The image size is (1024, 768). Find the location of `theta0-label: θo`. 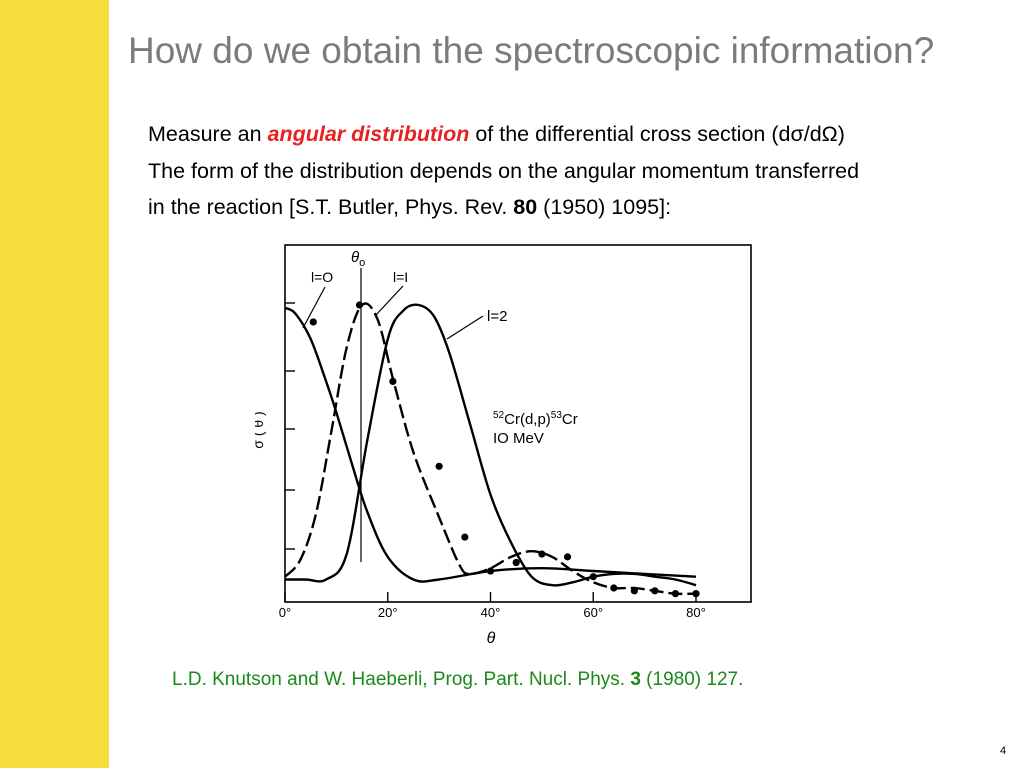

theta0-label: θo is located at coordinates (358, 259).